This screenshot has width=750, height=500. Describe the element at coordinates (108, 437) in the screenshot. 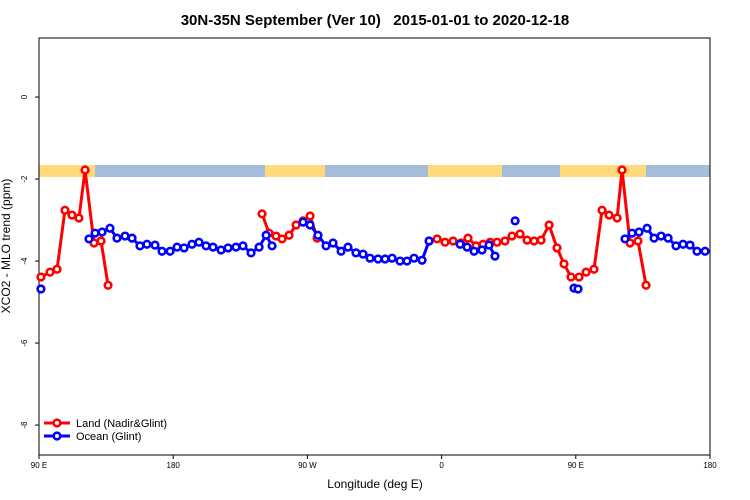

I see `legend-label: Ocean (Glint)` at that location.